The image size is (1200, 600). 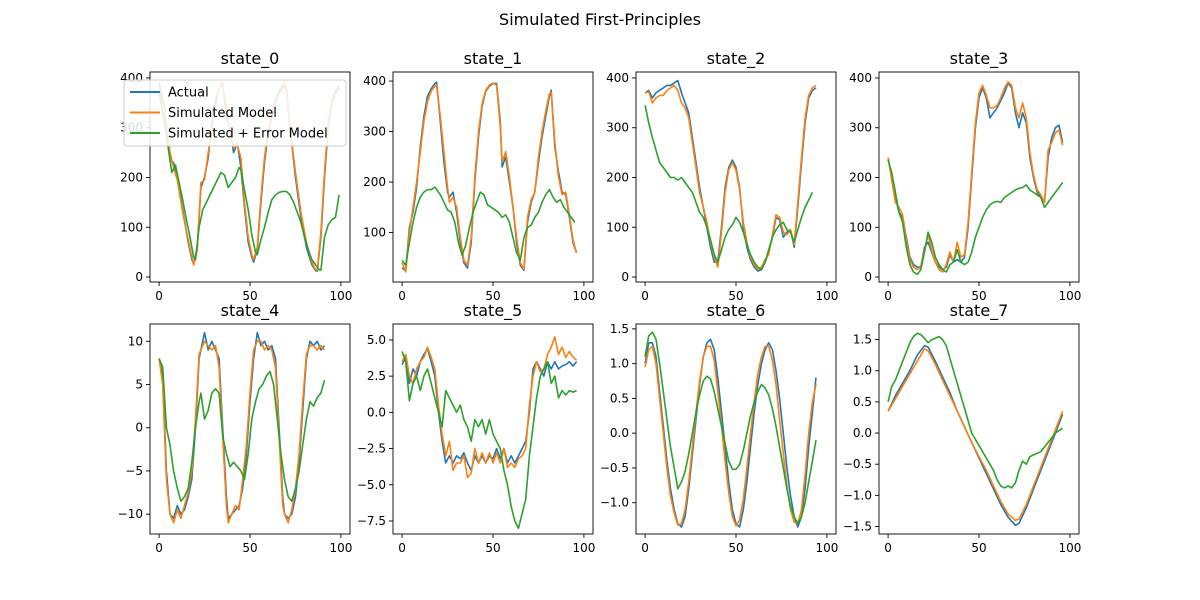 I want to click on y-tick-label: −1.0, so click(x=614, y=503).